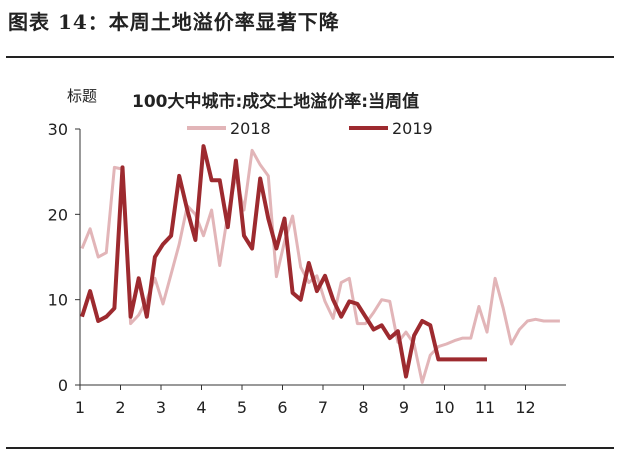 Image resolution: width=620 pixels, height=463 pixels. Describe the element at coordinates (63, 385) in the screenshot. I see `y-tick-label: 0` at that location.